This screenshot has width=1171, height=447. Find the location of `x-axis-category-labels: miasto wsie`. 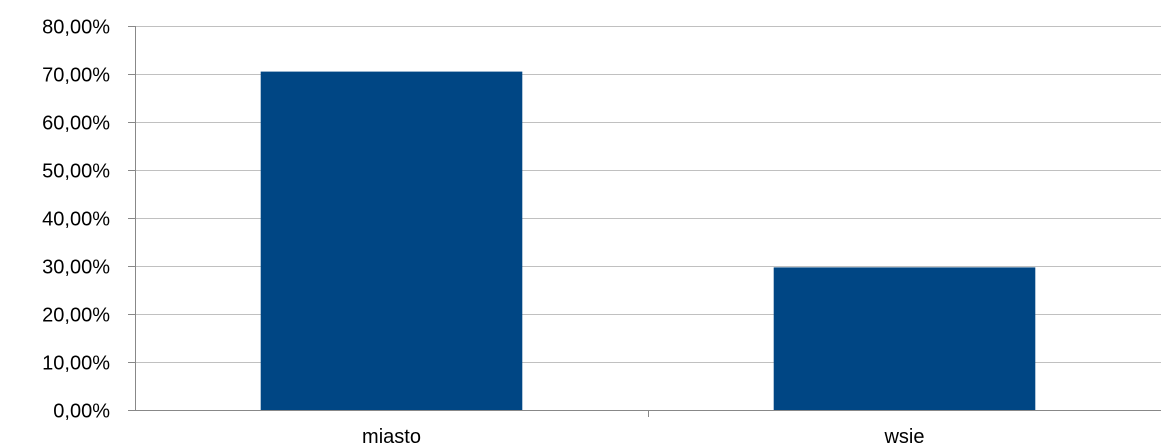

x-axis-category-labels: miasto wsie is located at coordinates (643, 436).